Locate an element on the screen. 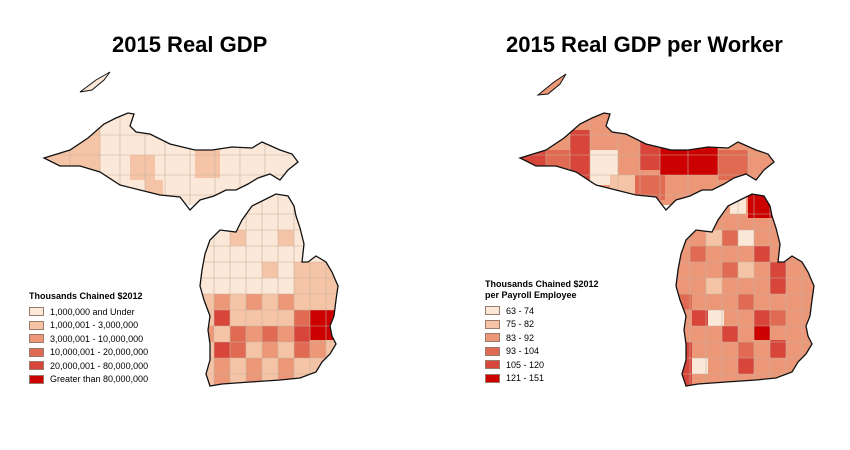  county-oakland-left is located at coordinates (318, 318).